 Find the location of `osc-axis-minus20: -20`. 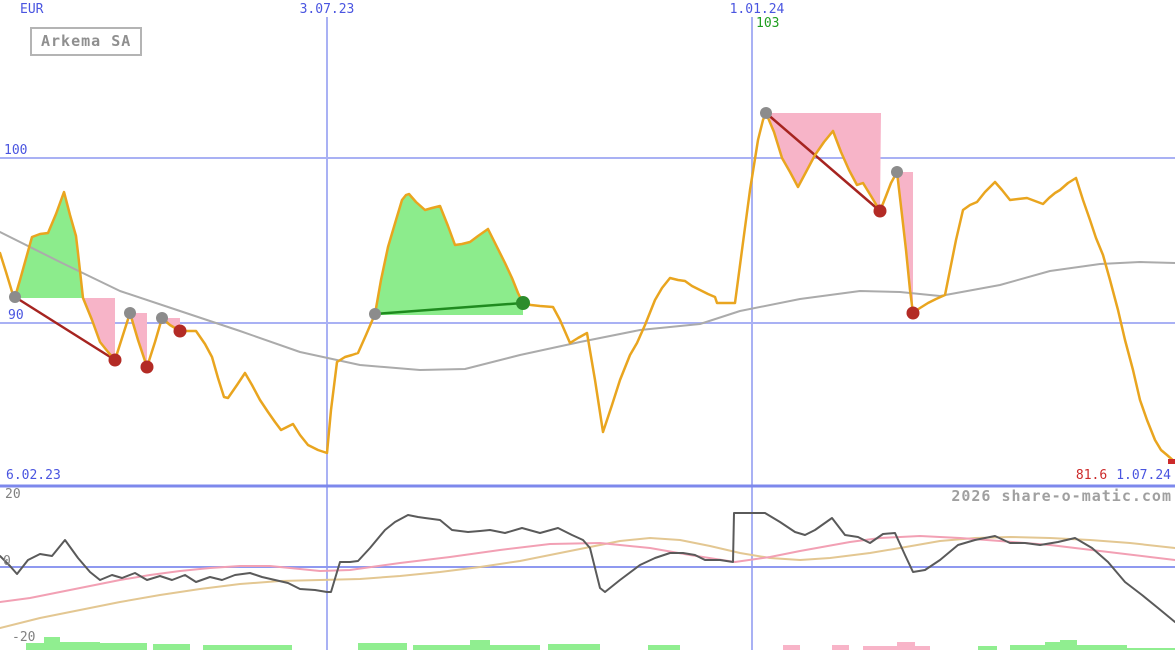

osc-axis-minus20: -20 is located at coordinates (24, 637).